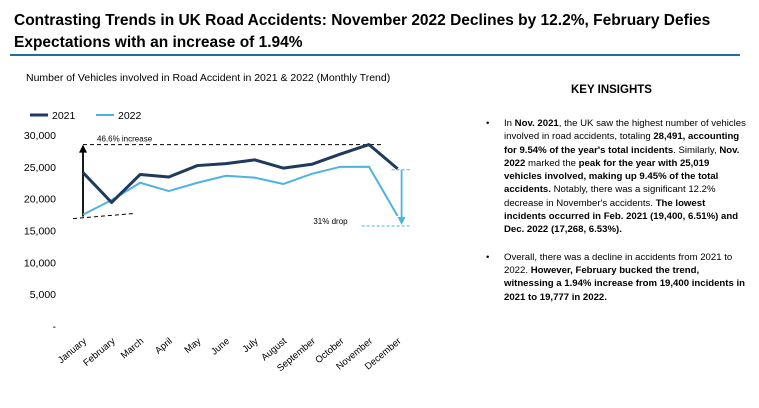 The height and width of the screenshot is (408, 759). I want to click on legend-label-2022: 2022, so click(130, 116).